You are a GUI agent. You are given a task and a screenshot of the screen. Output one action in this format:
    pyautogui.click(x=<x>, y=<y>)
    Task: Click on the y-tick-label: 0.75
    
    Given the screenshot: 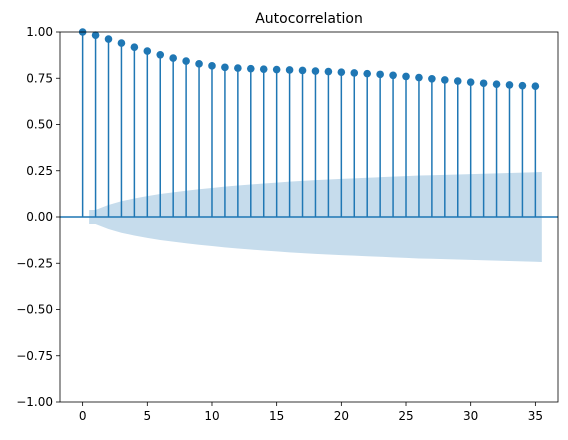 What is the action you would take?
    pyautogui.click(x=39, y=78)
    